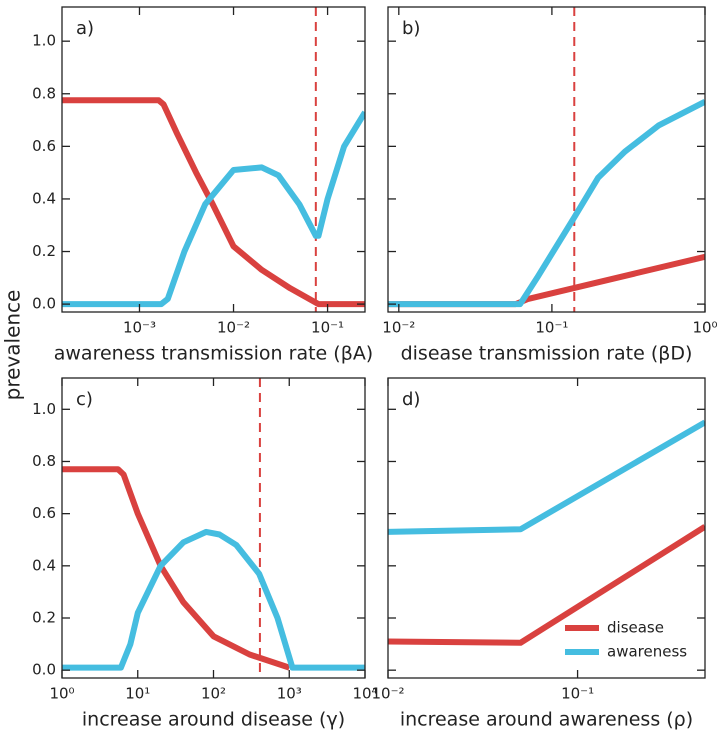 This screenshot has height=744, width=727. Describe the element at coordinates (213, 354) in the screenshot. I see `x-axis-label: awareness transmission rate (βA)` at that location.